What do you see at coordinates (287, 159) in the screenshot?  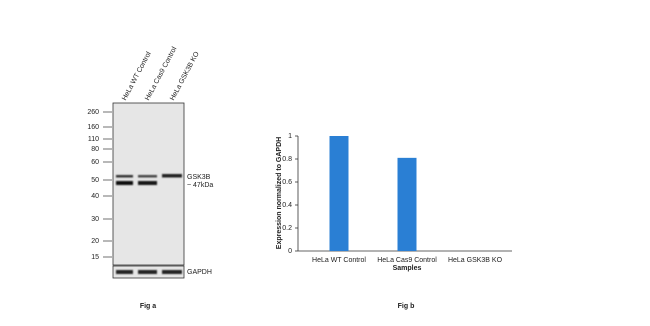 I see `y-tick-label: 0.8` at bounding box center [287, 159].